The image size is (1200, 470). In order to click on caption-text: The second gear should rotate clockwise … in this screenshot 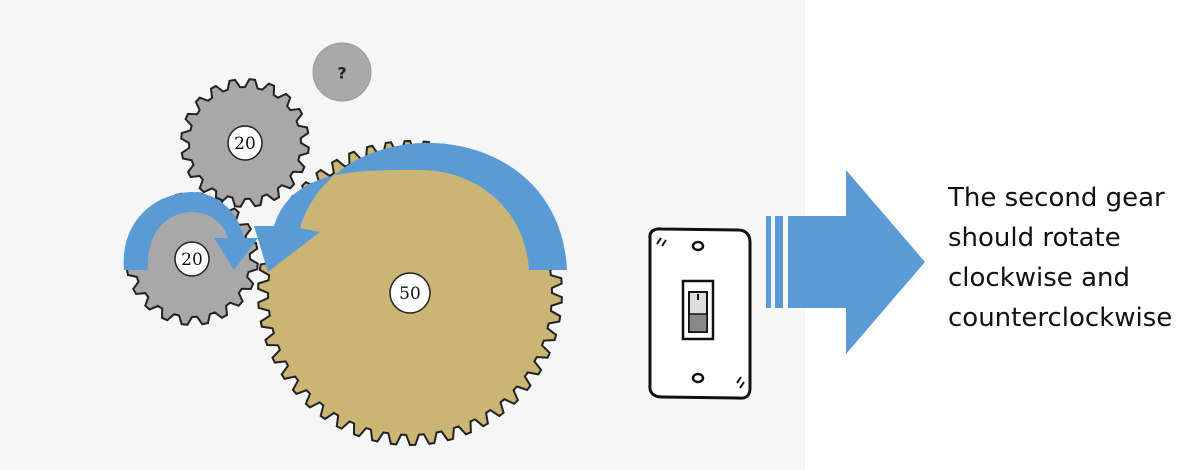, I will do `click(1073, 258)`.